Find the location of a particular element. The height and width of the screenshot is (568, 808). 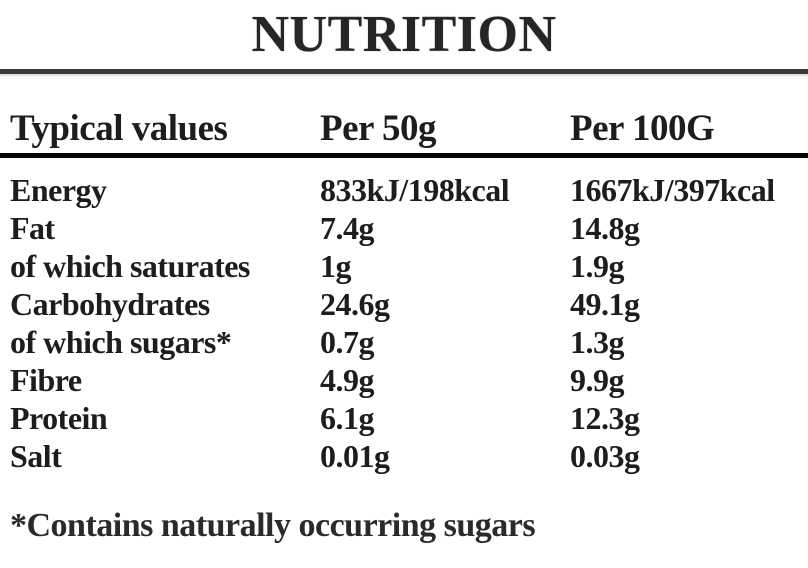

value-per-100g: 1.9g is located at coordinates (597, 266).